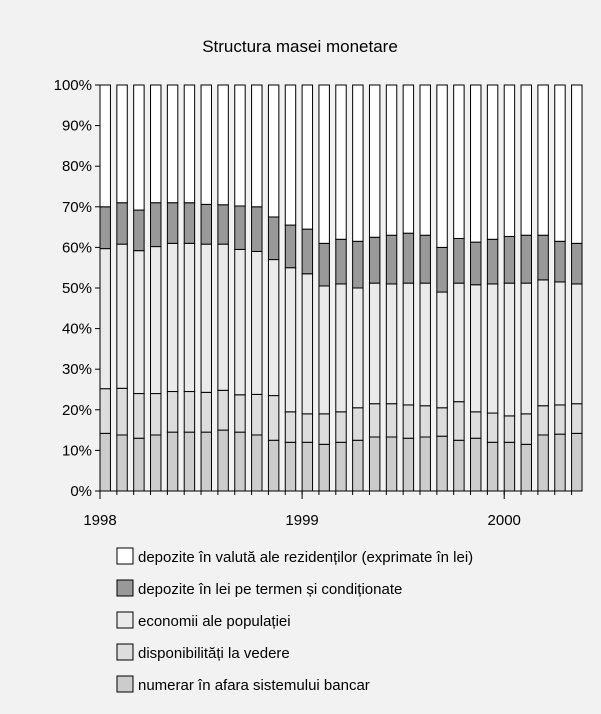  I want to click on bar-segment-s3-b19, so click(425, 259).